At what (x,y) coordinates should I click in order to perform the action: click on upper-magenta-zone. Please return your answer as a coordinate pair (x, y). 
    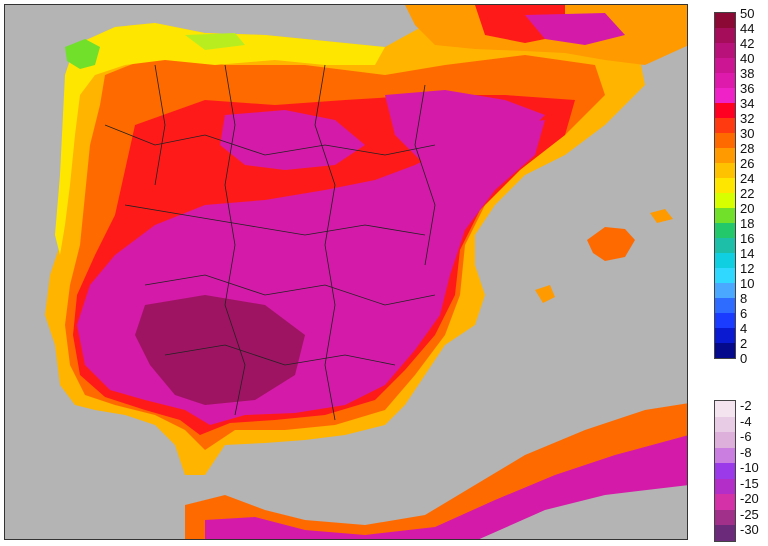
    Looking at the image, I should click on (292, 140).